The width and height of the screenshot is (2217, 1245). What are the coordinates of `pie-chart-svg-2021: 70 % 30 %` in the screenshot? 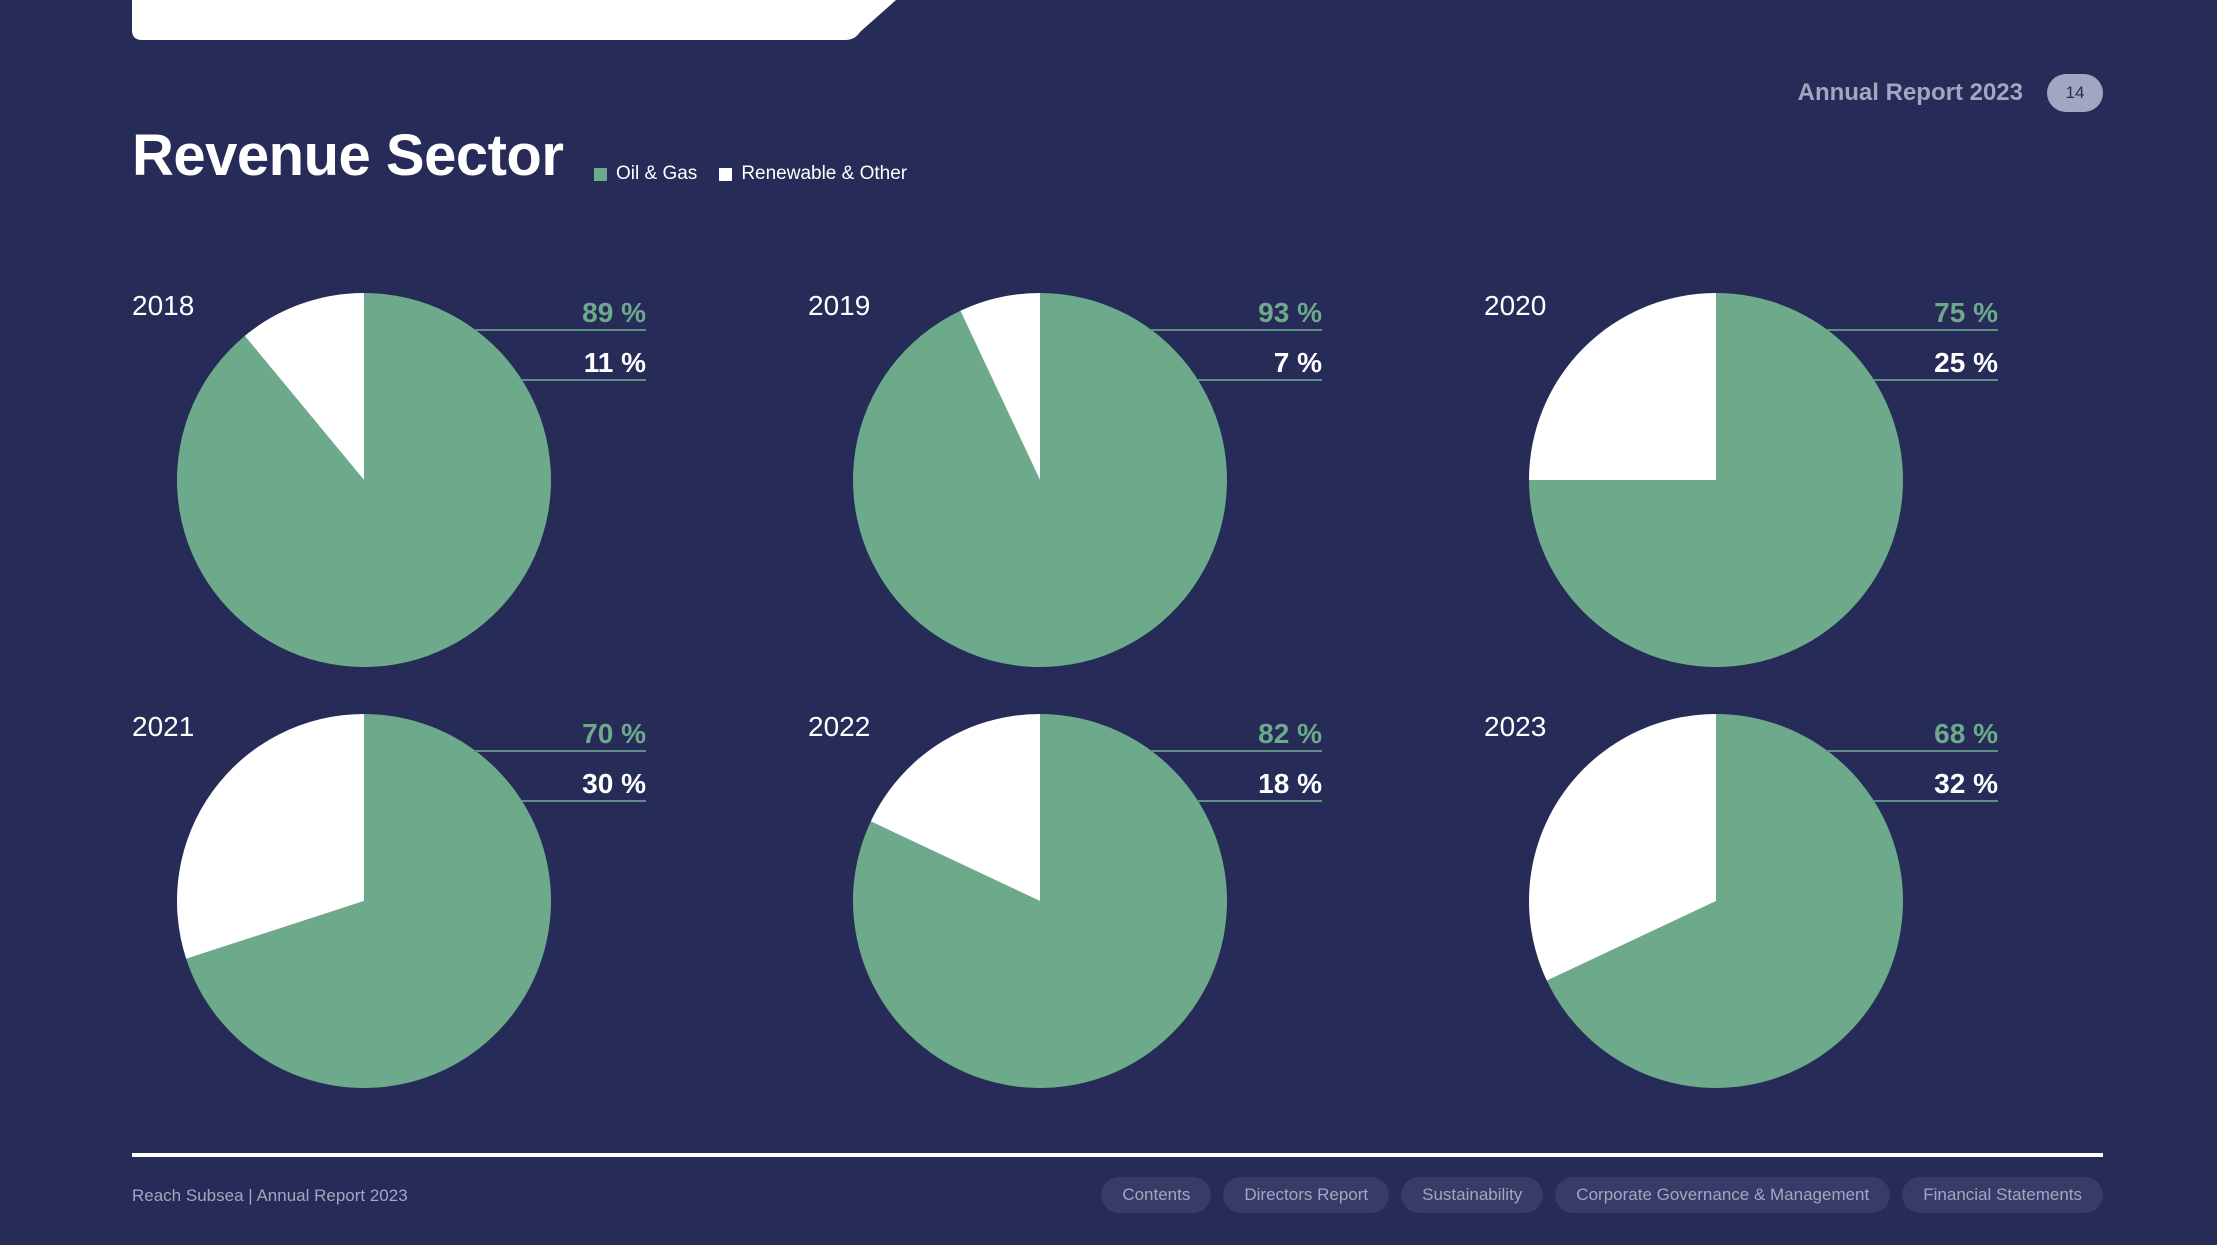 It's located at (411, 901).